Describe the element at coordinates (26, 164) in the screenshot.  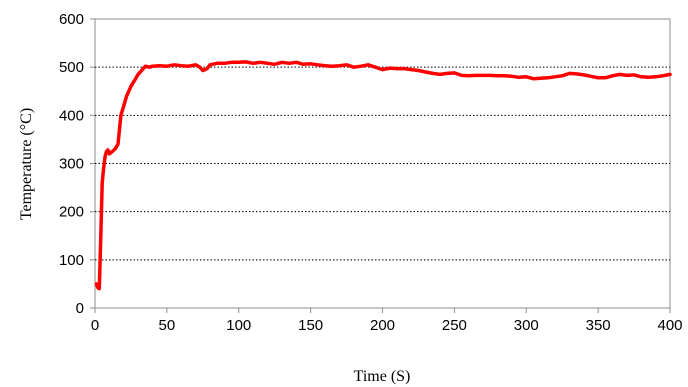
I see `y-axis-title: Temperature (°C)` at that location.